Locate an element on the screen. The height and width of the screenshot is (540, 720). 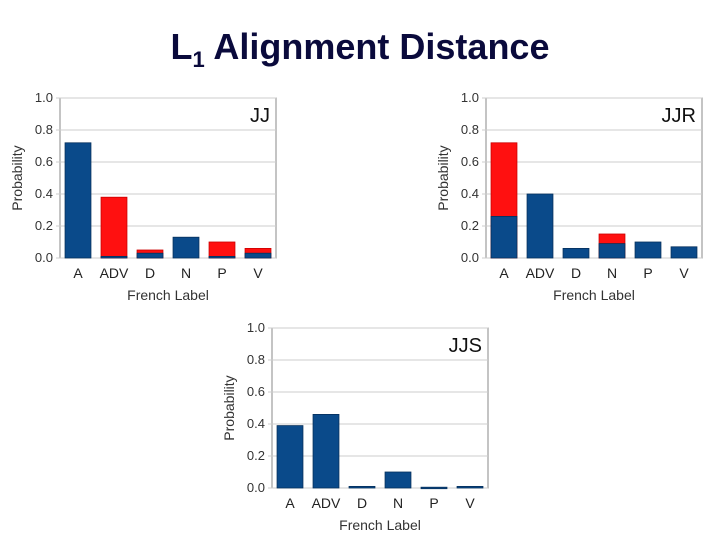
chart-title: JJR is located at coordinates (679, 116).